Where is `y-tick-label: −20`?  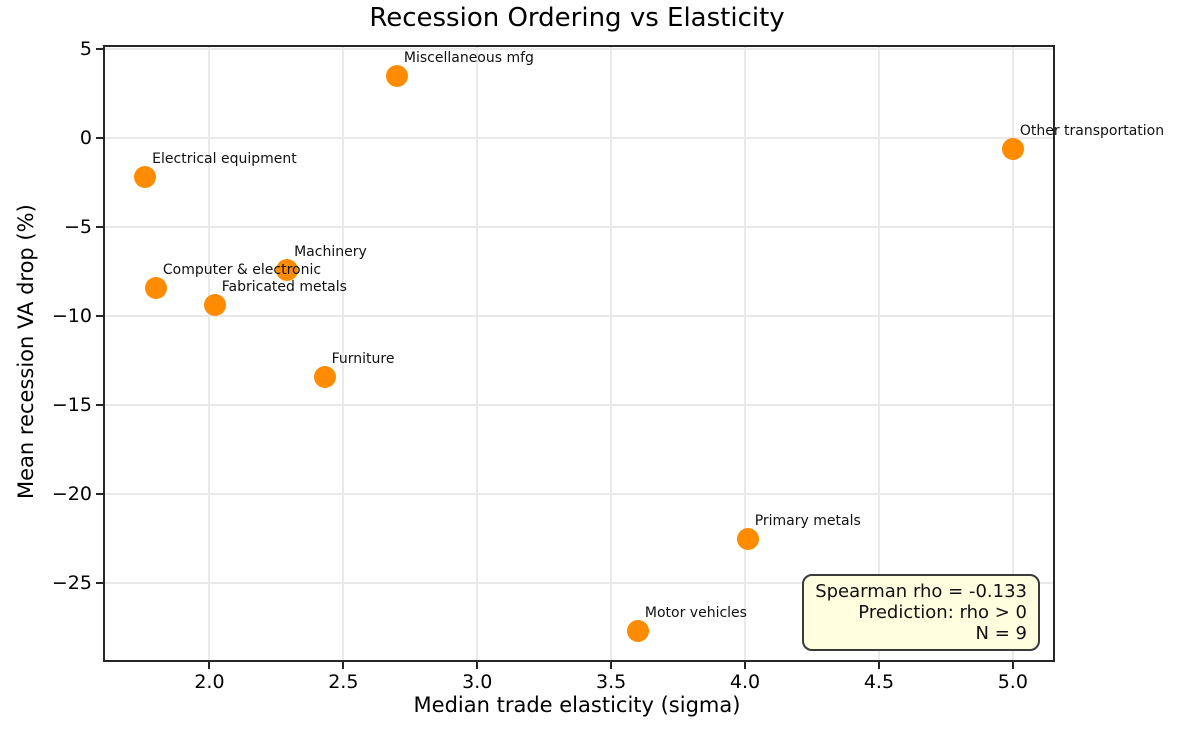 y-tick-label: −20 is located at coordinates (71, 494).